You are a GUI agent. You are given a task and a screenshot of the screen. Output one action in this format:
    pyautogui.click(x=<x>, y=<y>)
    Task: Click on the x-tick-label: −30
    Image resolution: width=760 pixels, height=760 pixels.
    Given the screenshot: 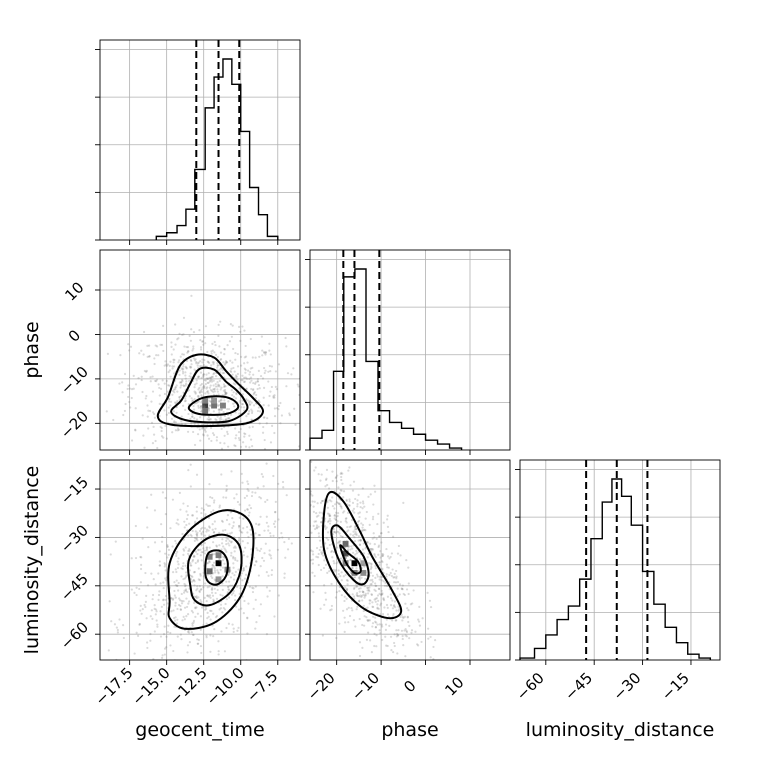 What is the action you would take?
    pyautogui.click(x=626, y=686)
    